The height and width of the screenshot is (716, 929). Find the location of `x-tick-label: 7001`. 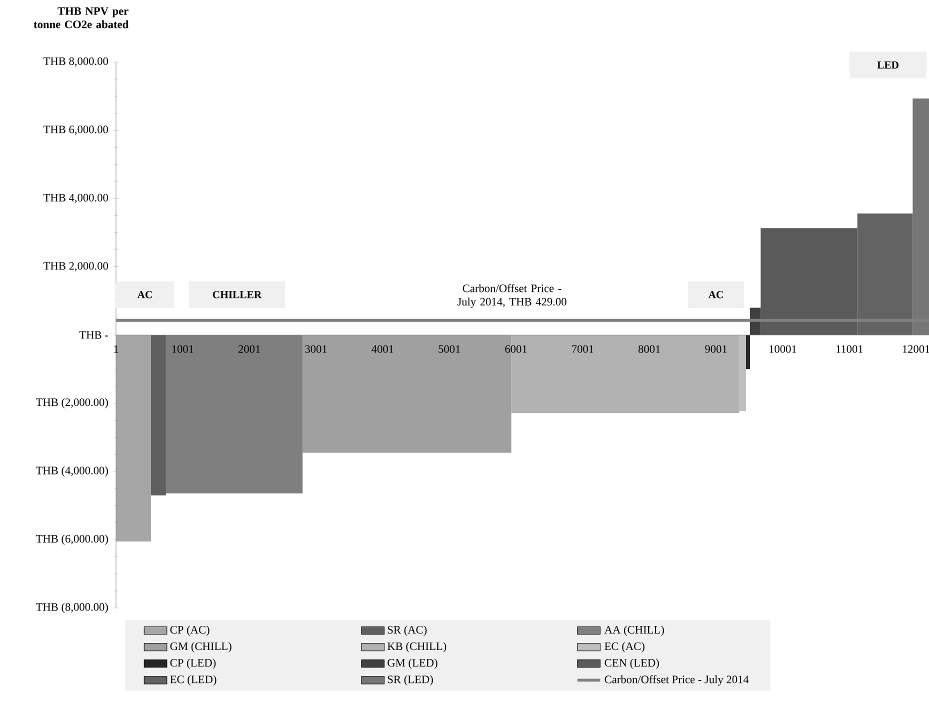

x-tick-label: 7001 is located at coordinates (583, 349).